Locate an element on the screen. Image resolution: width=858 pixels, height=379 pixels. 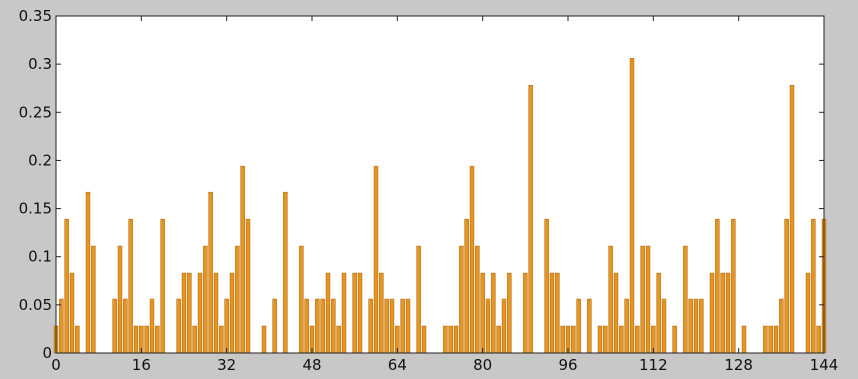
y-tick-label: 0 is located at coordinates (47, 353).